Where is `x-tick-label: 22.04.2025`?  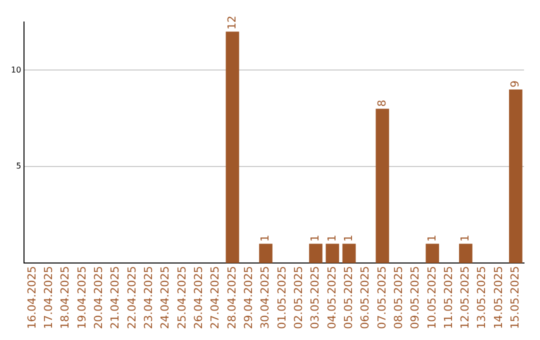 x-tick-label: 22.04.2025 is located at coordinates (131, 298).